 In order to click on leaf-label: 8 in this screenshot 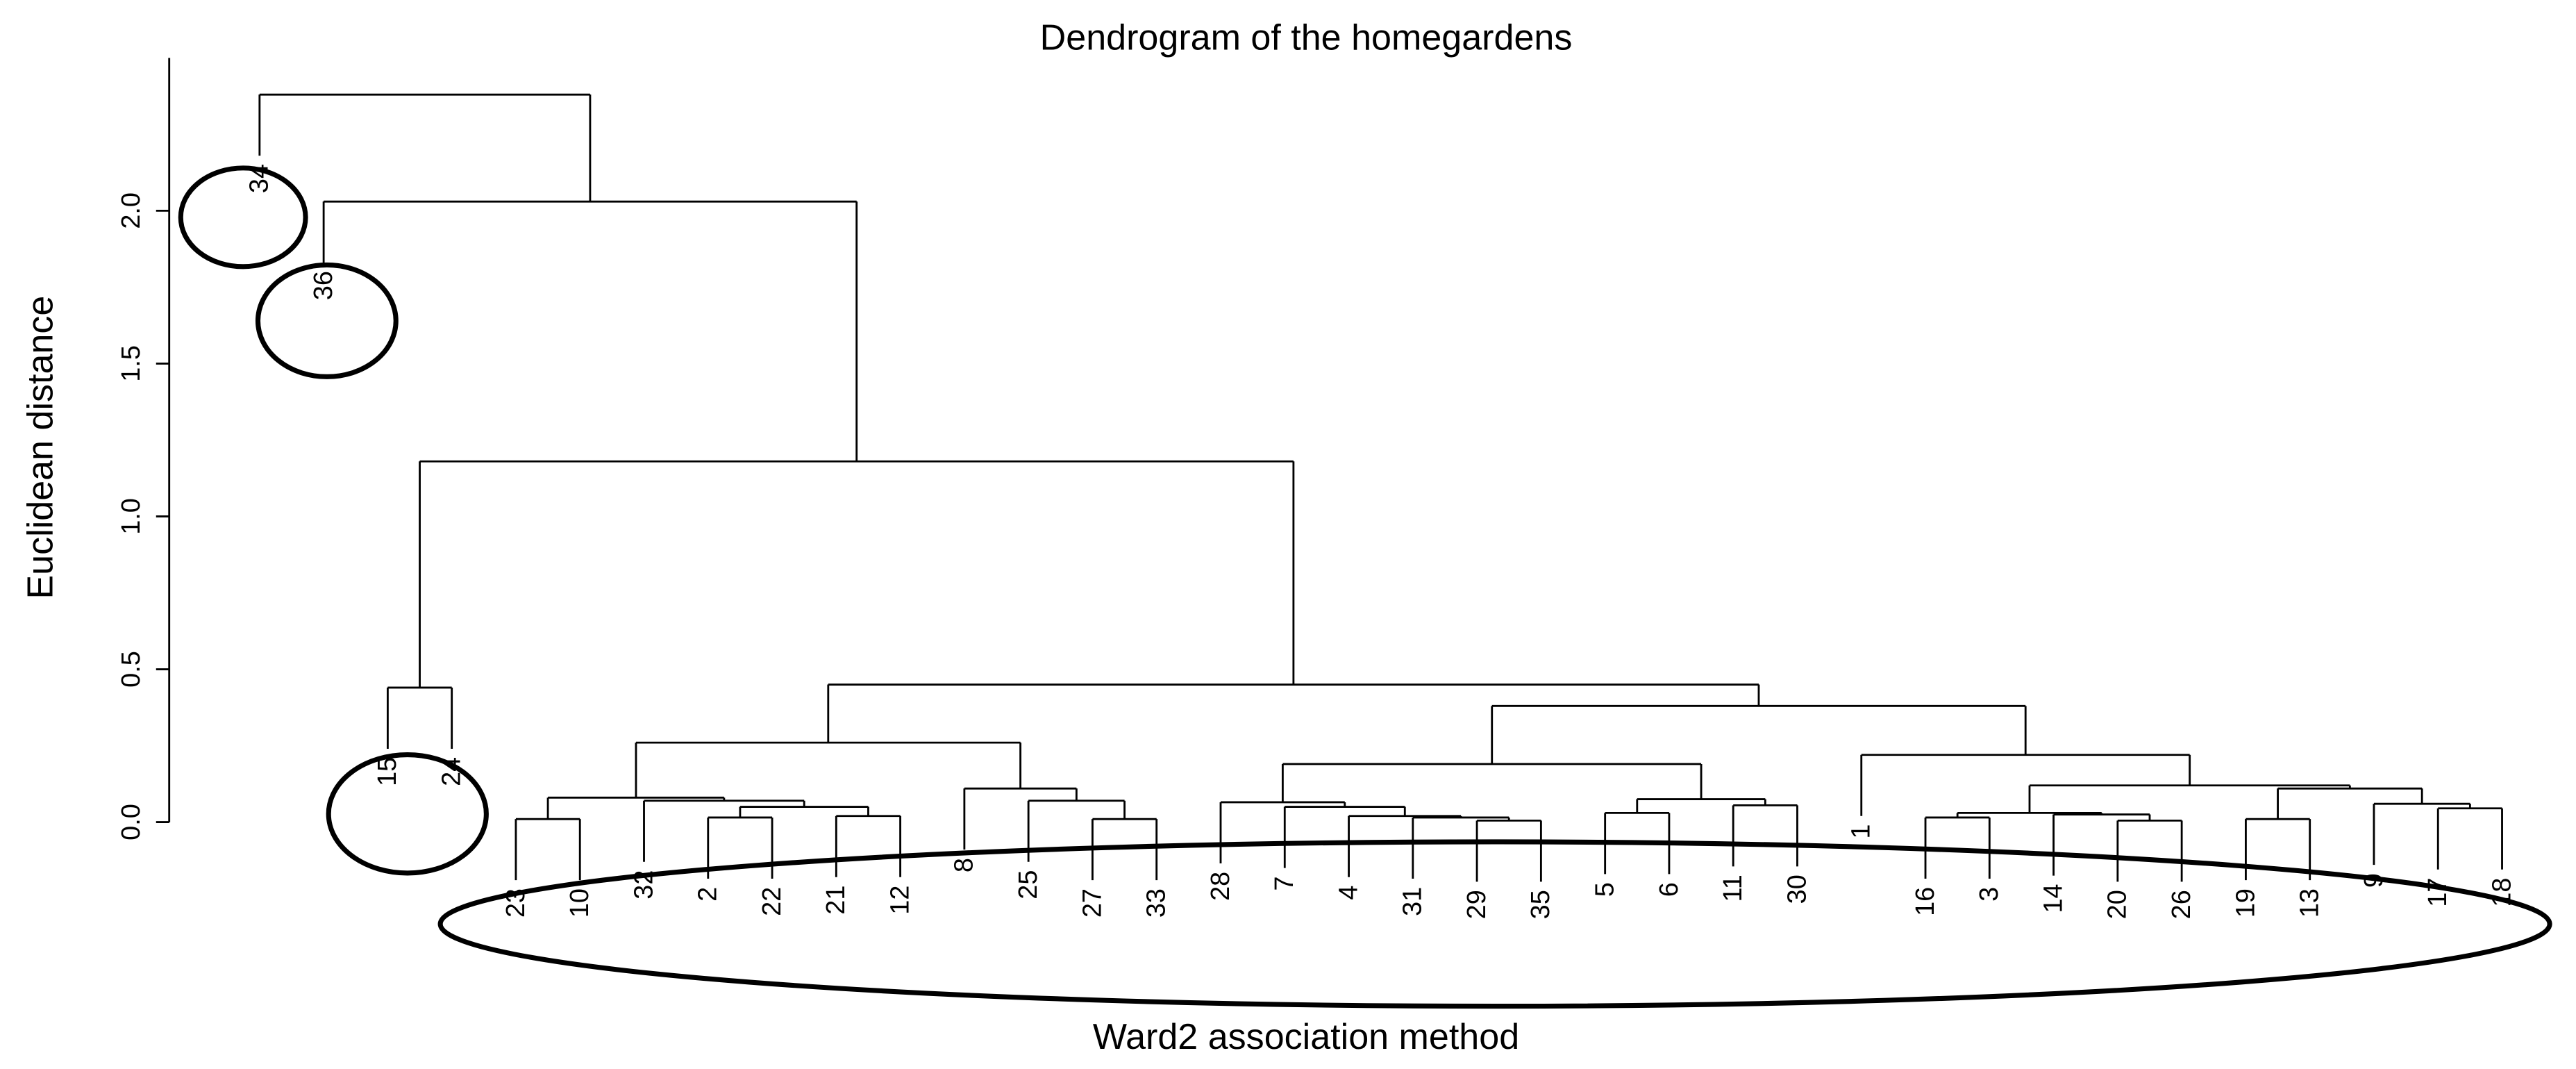, I will do `click(964, 865)`.